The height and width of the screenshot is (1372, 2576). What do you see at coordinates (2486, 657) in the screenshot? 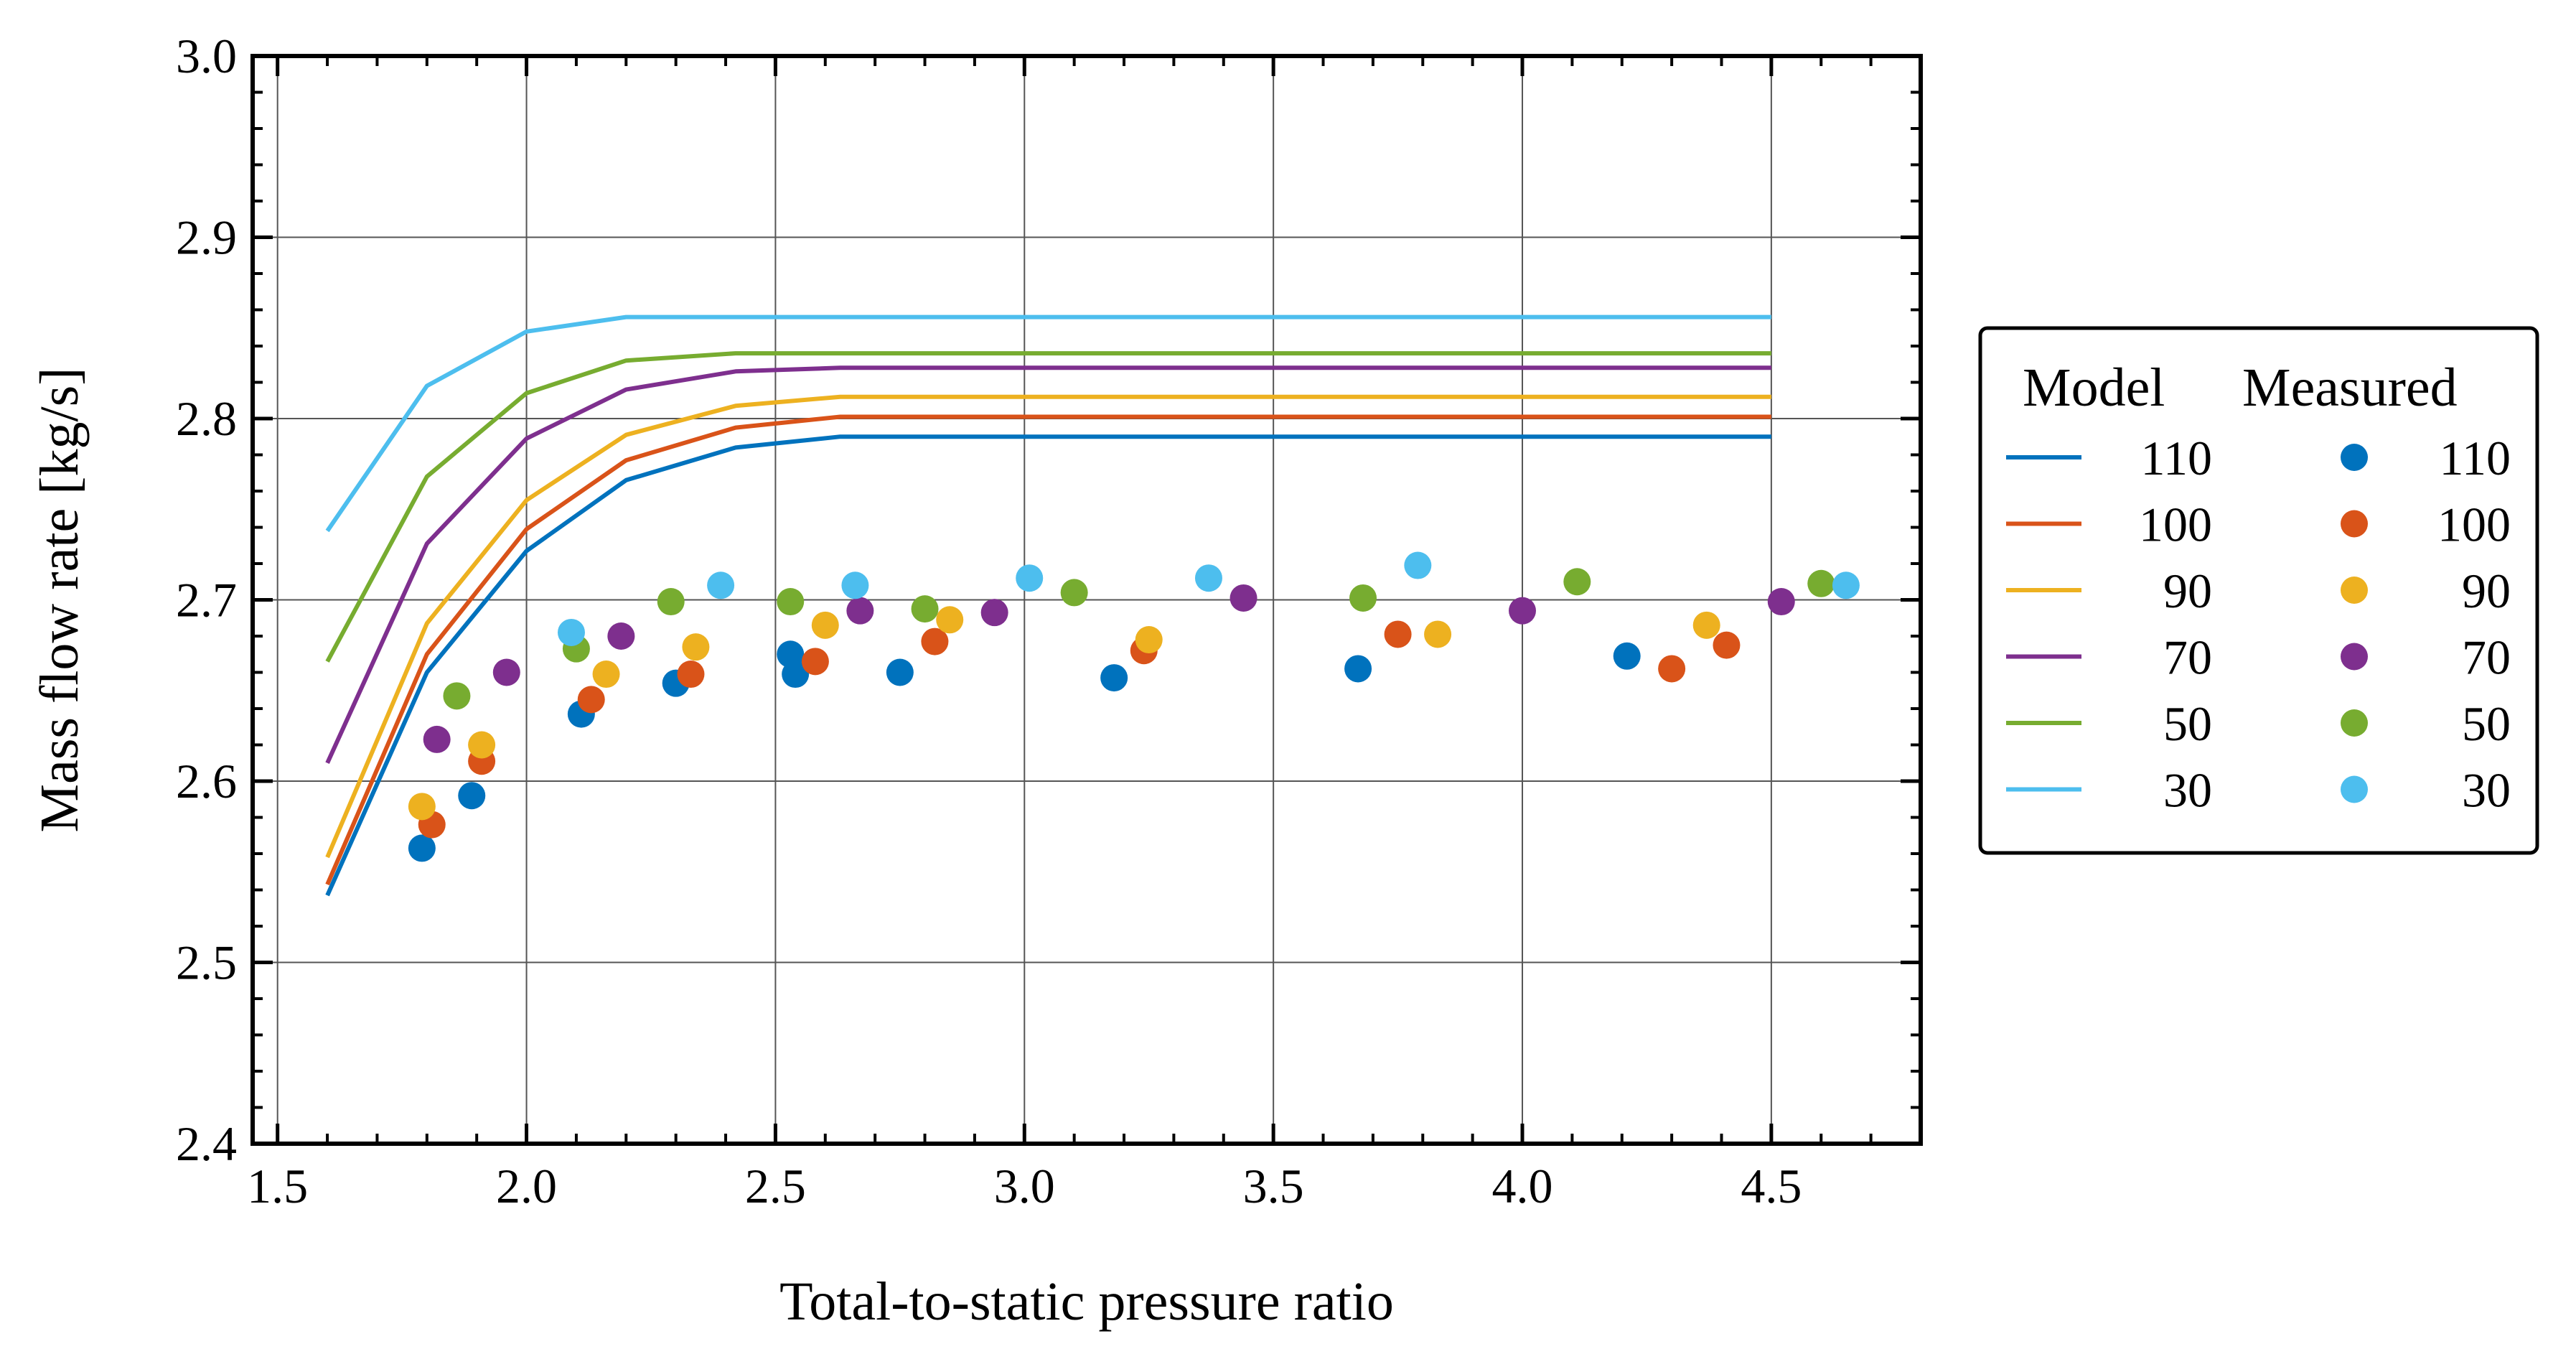
I see `legend-measured-label: 70` at bounding box center [2486, 657].